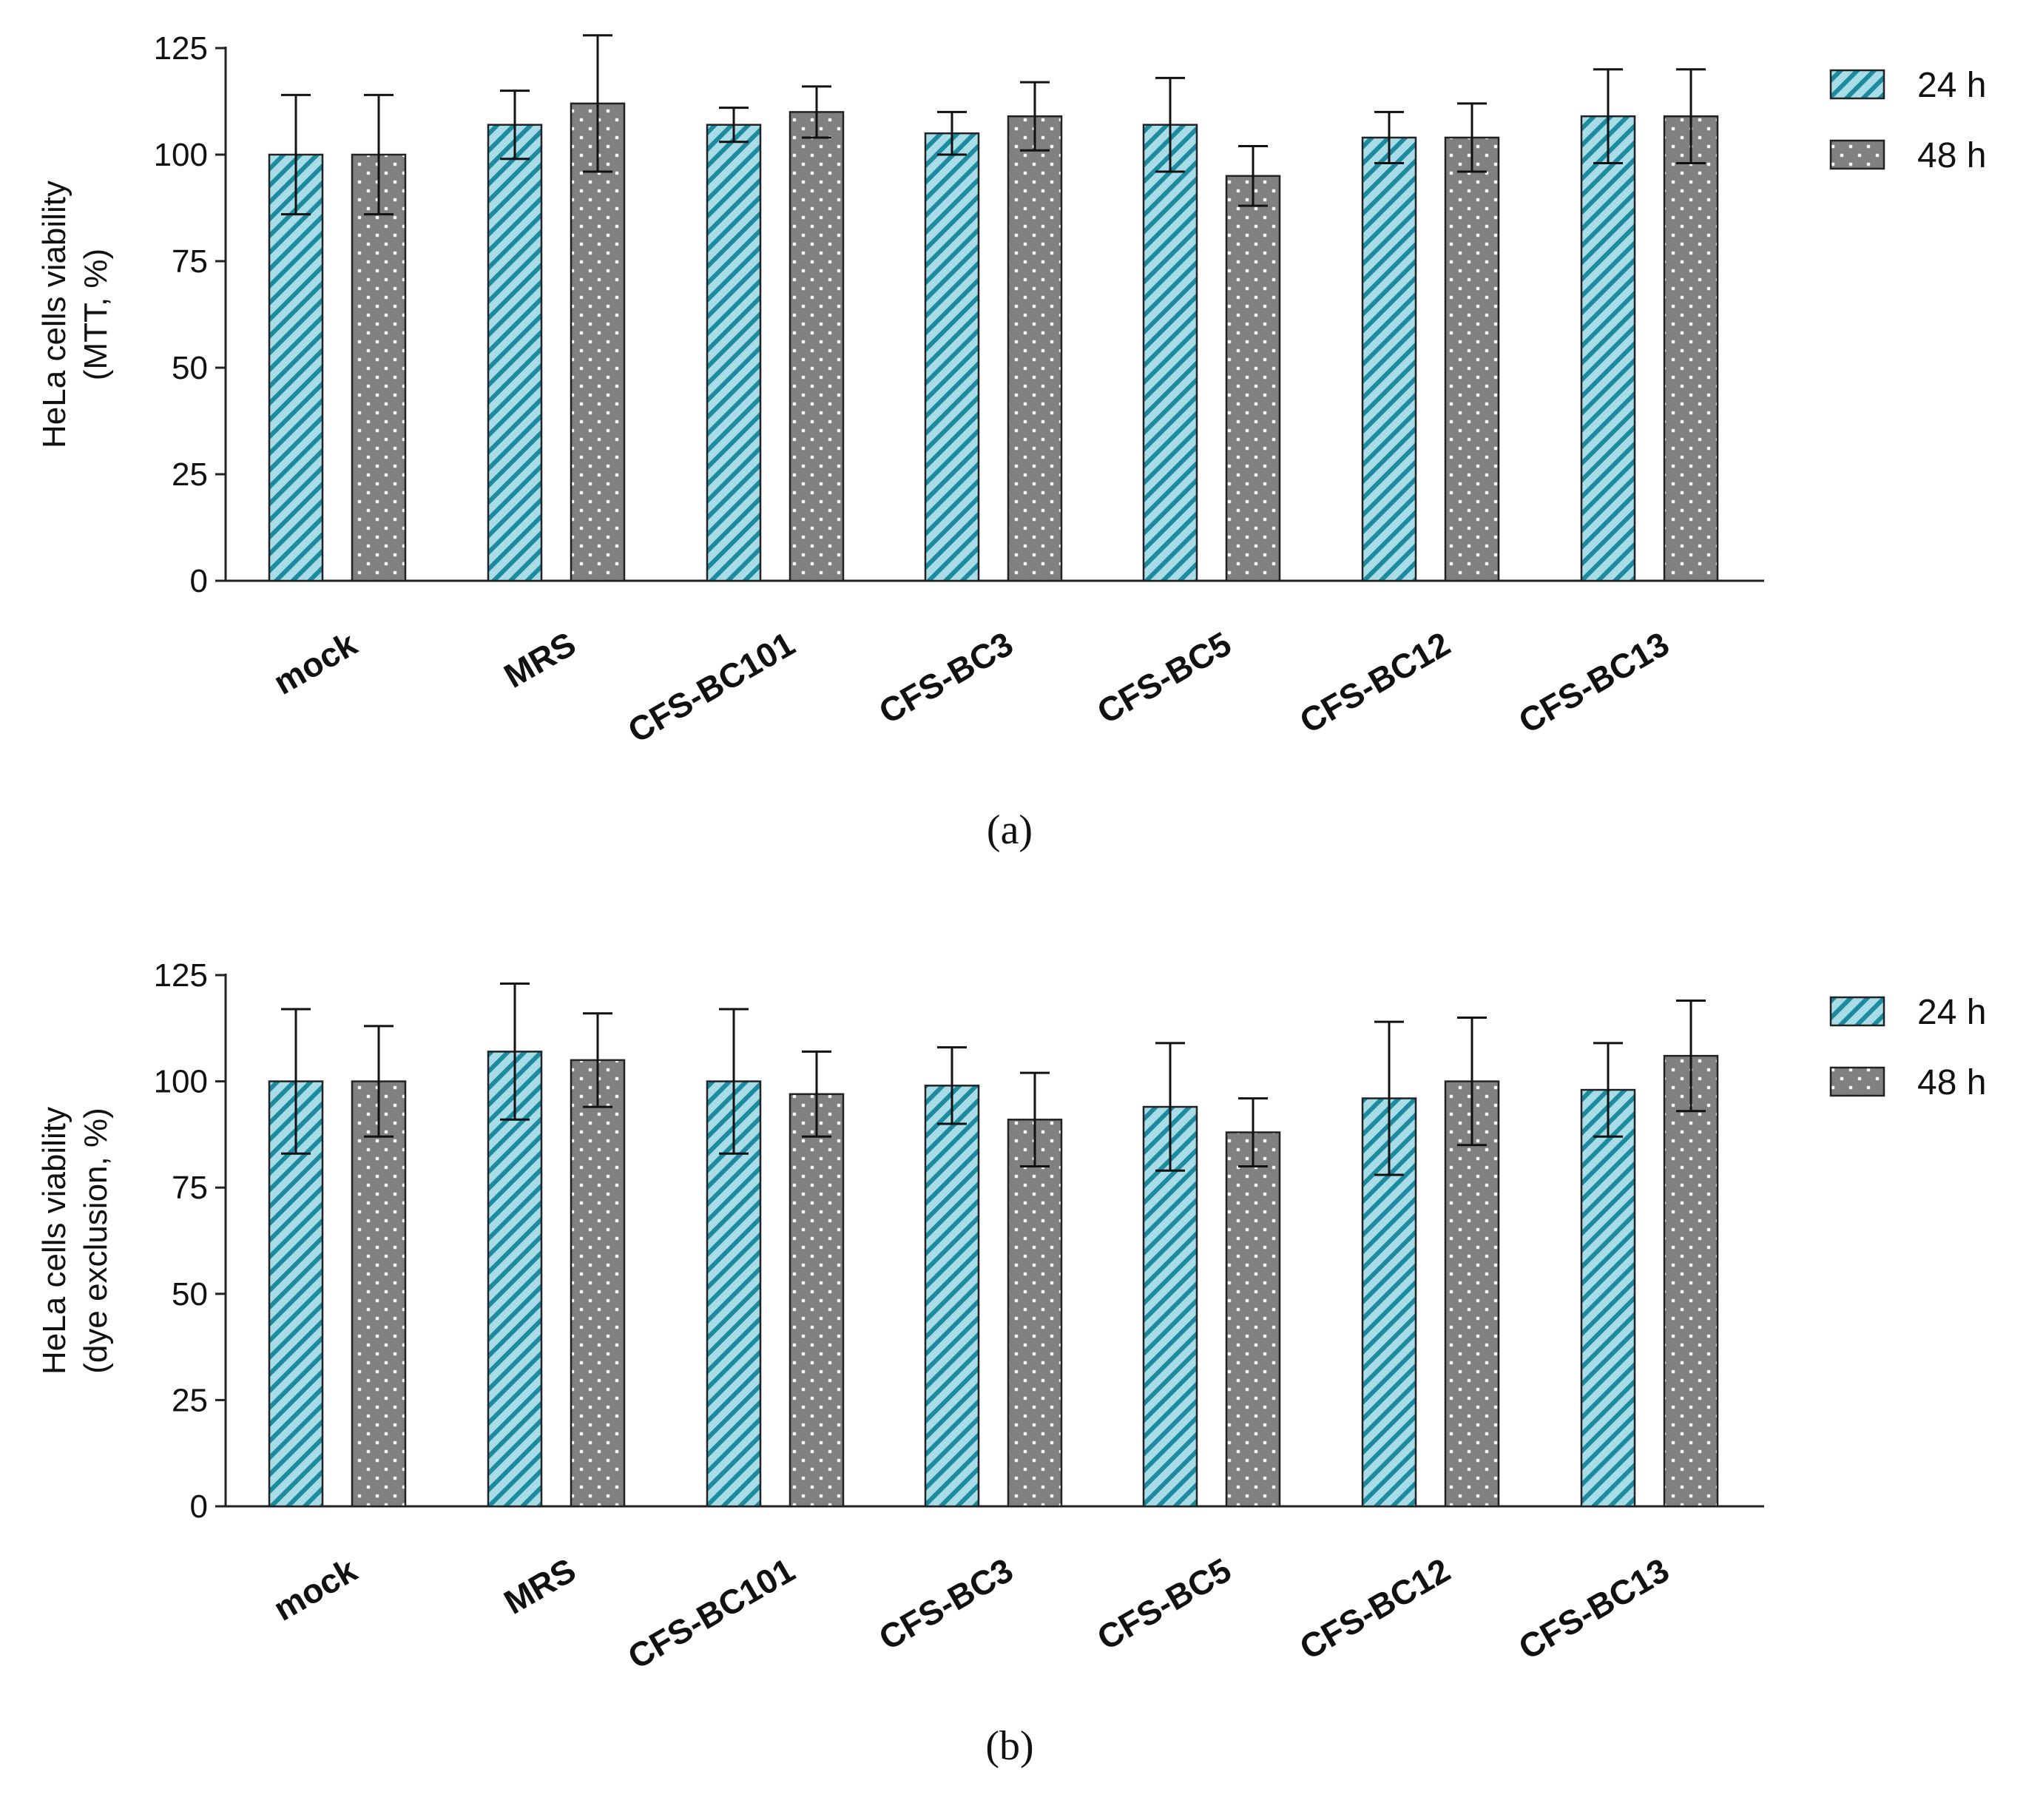 The height and width of the screenshot is (1820, 2026). What do you see at coordinates (1009, 1746) in the screenshot?
I see `panel-label: (b)` at bounding box center [1009, 1746].